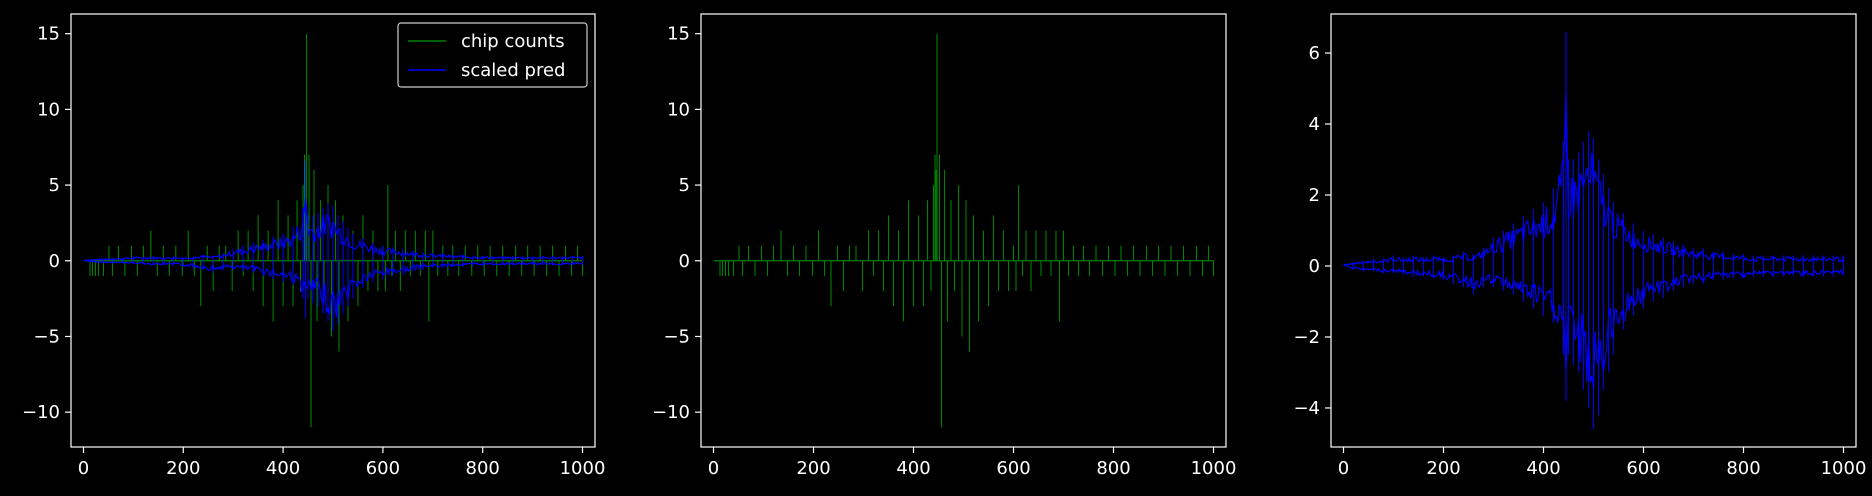 Image resolution: width=1872 pixels, height=496 pixels. Describe the element at coordinates (1306, 337) in the screenshot. I see `y-tick-label: −2` at that location.